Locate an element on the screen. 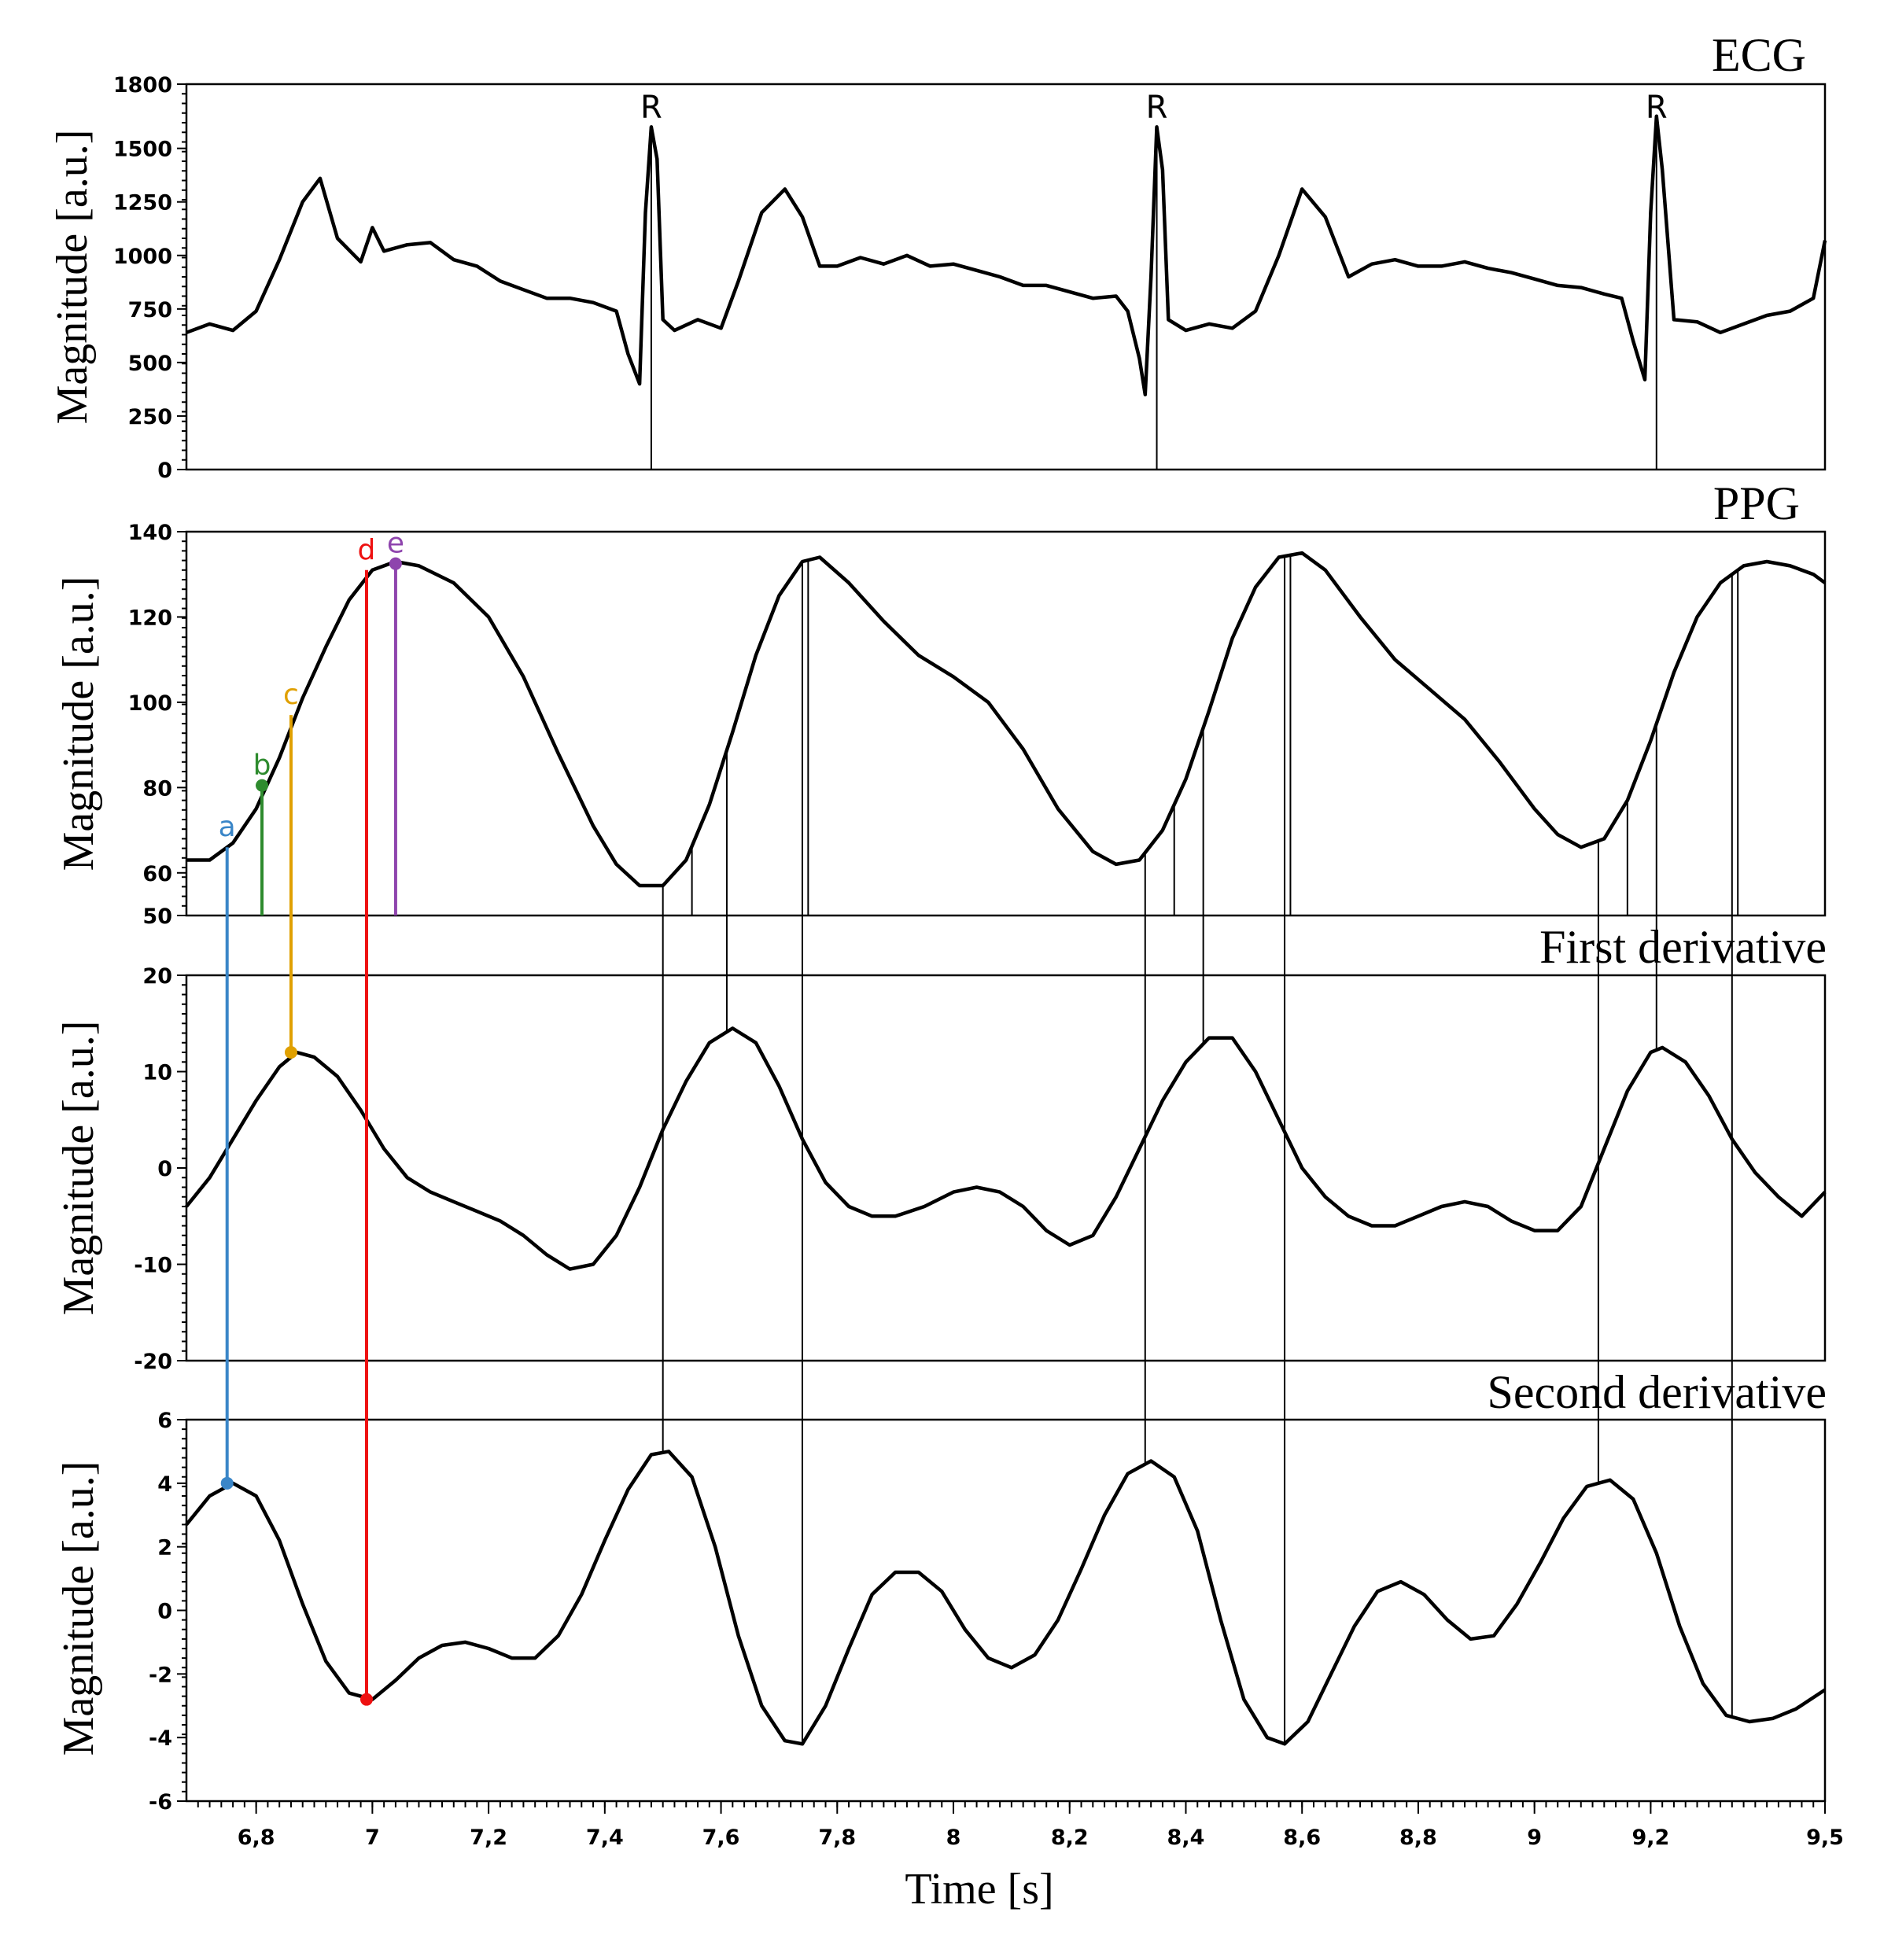  d1-y-tick-label: -10 is located at coordinates (153, 1266).